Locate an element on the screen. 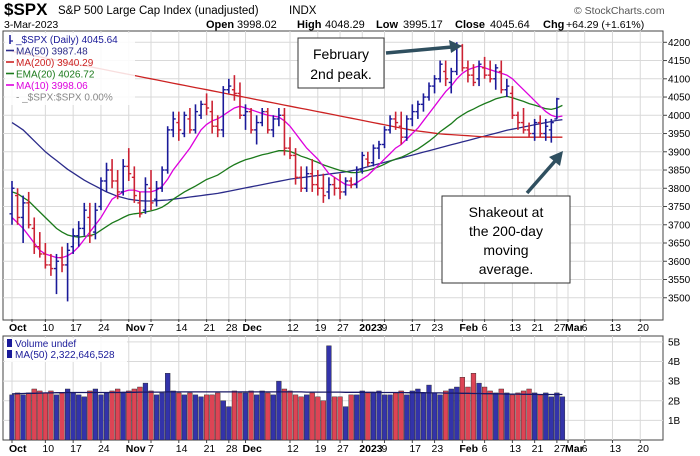 Image resolution: width=700 pixels, height=456 pixels. volume-legend-swatch is located at coordinates (9, 354).